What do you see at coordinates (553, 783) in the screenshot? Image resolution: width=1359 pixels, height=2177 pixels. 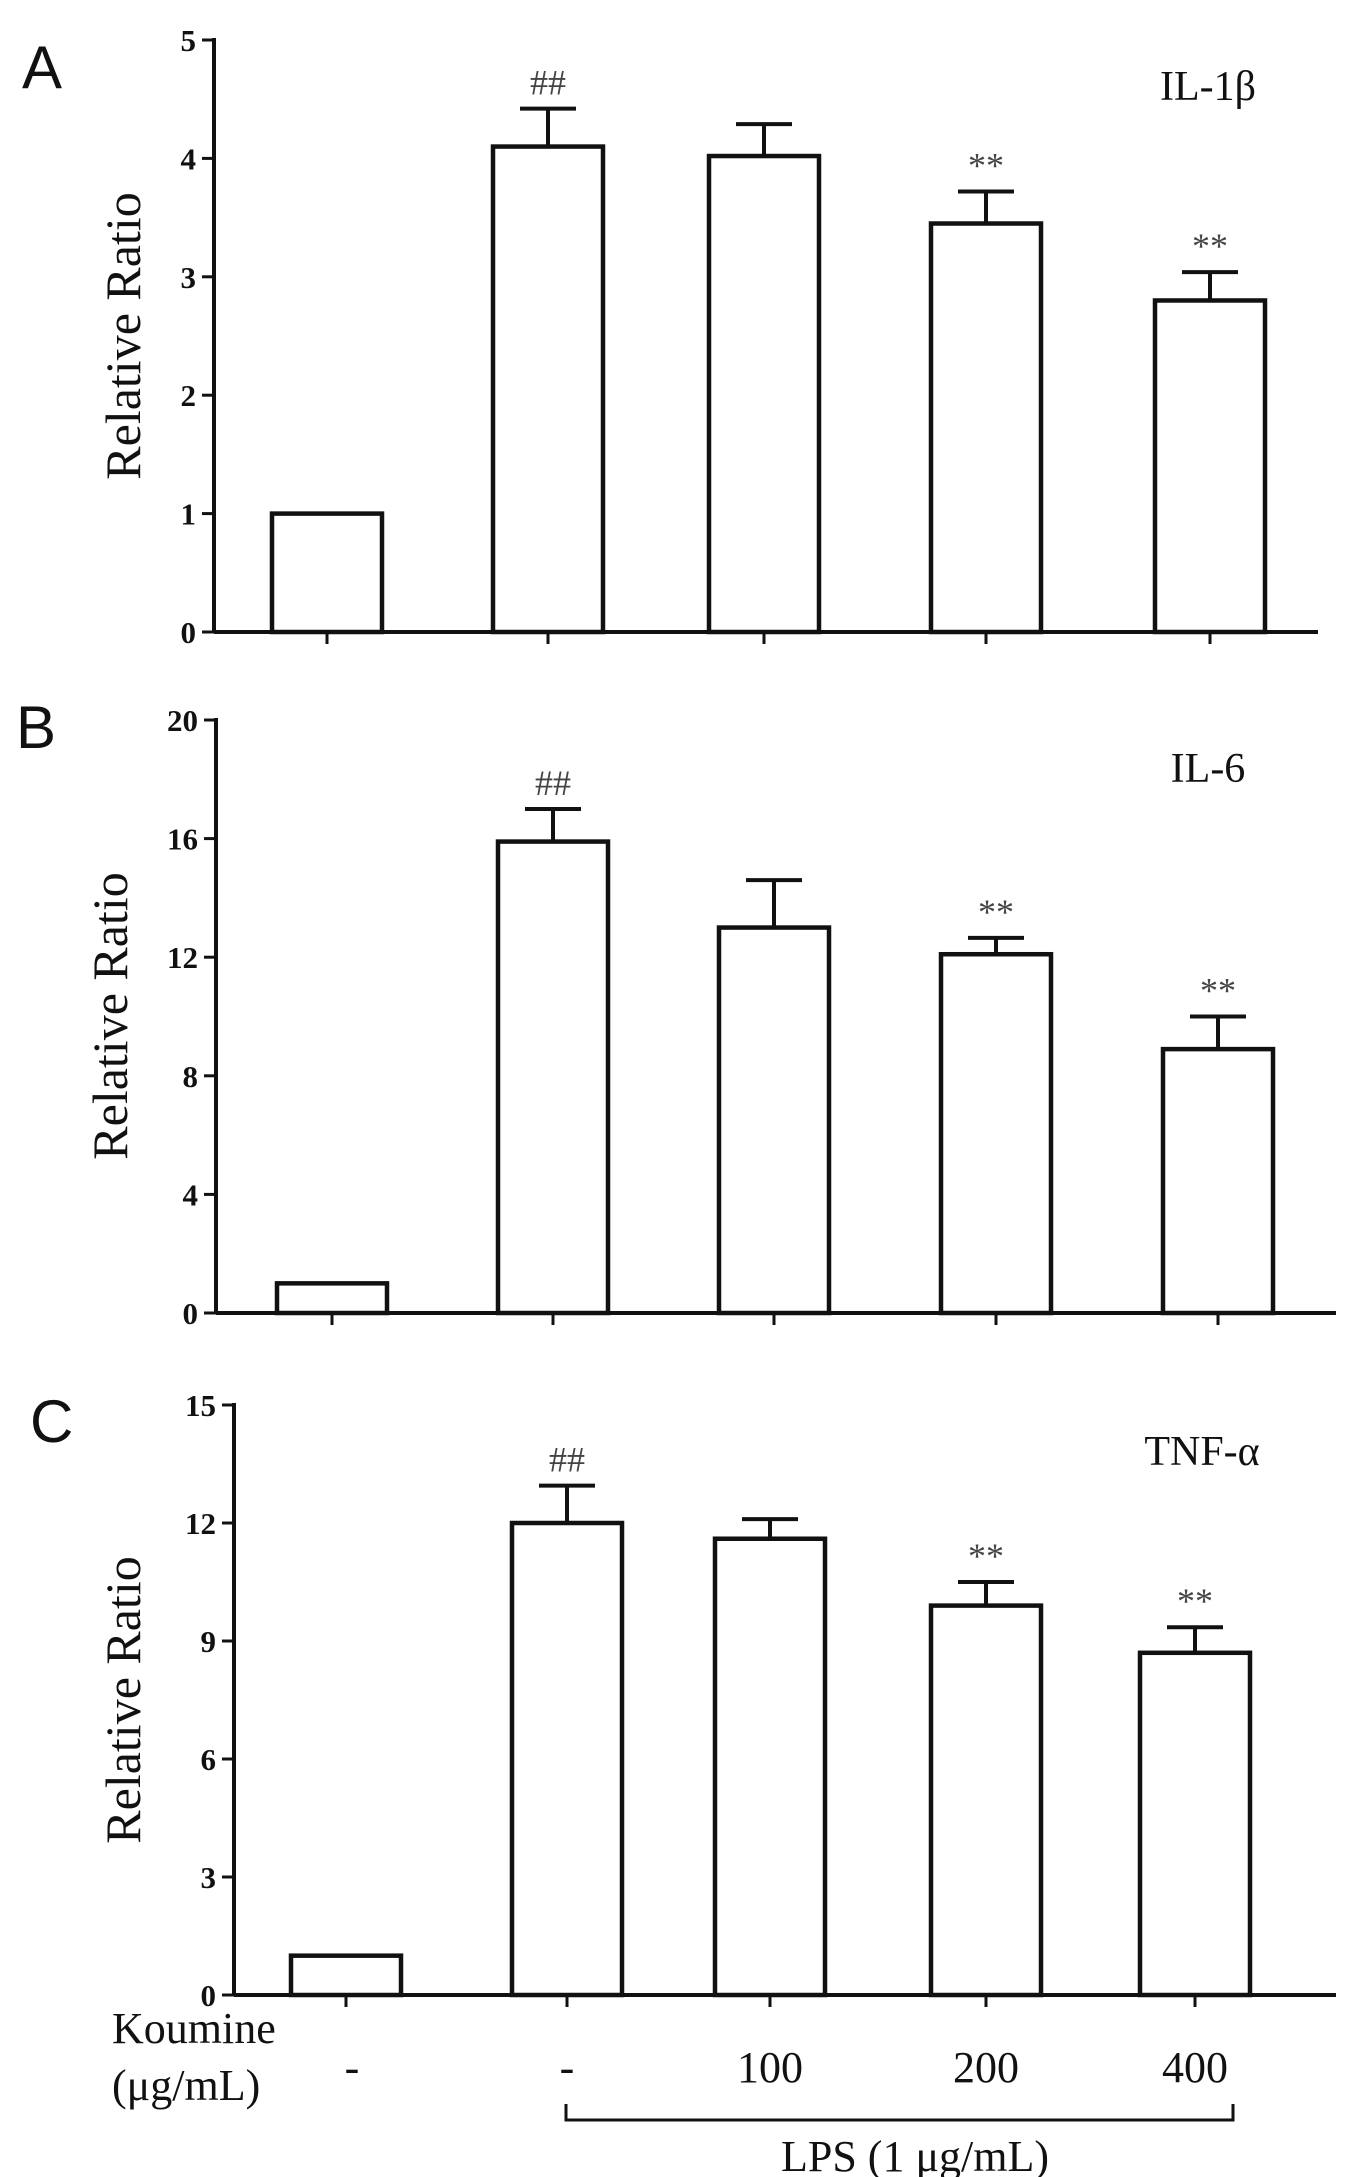 I see `significance-marker-b-1: ##` at bounding box center [553, 783].